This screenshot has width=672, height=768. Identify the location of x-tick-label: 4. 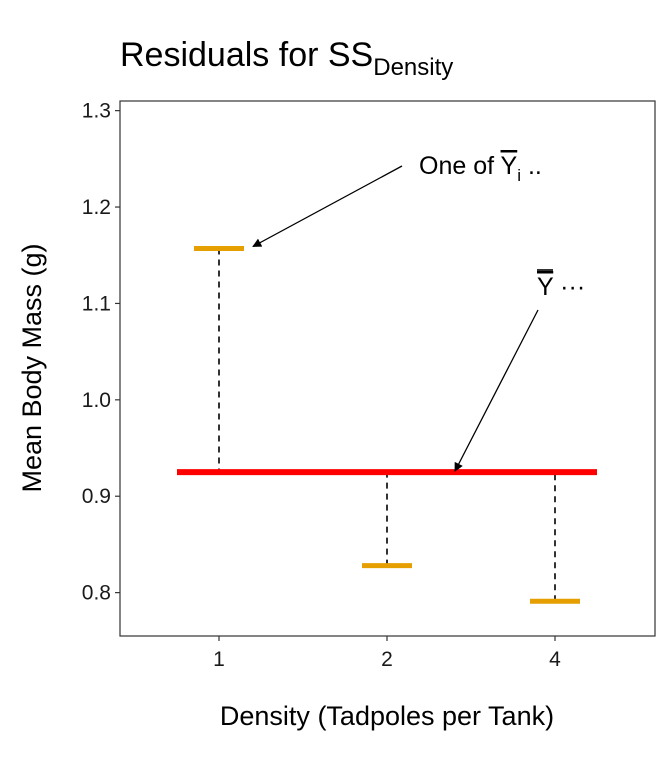
(555, 659).